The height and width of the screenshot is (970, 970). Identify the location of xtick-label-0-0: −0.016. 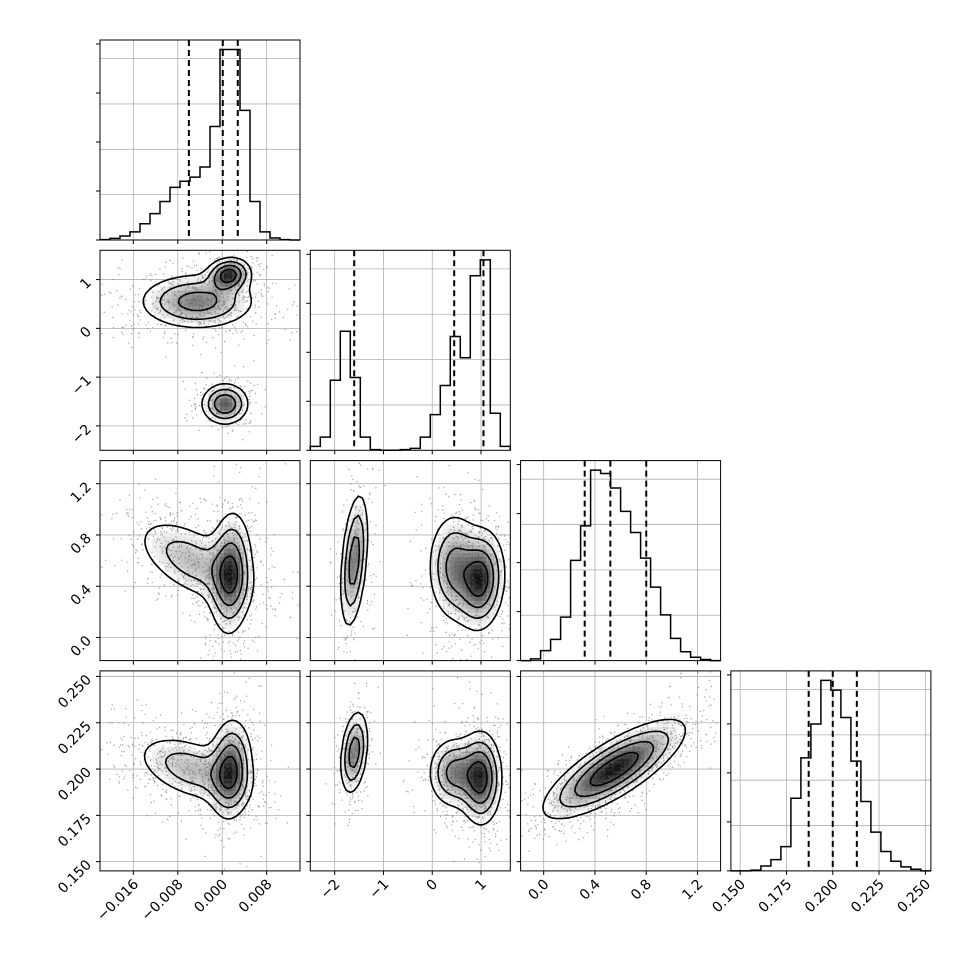
(118, 900).